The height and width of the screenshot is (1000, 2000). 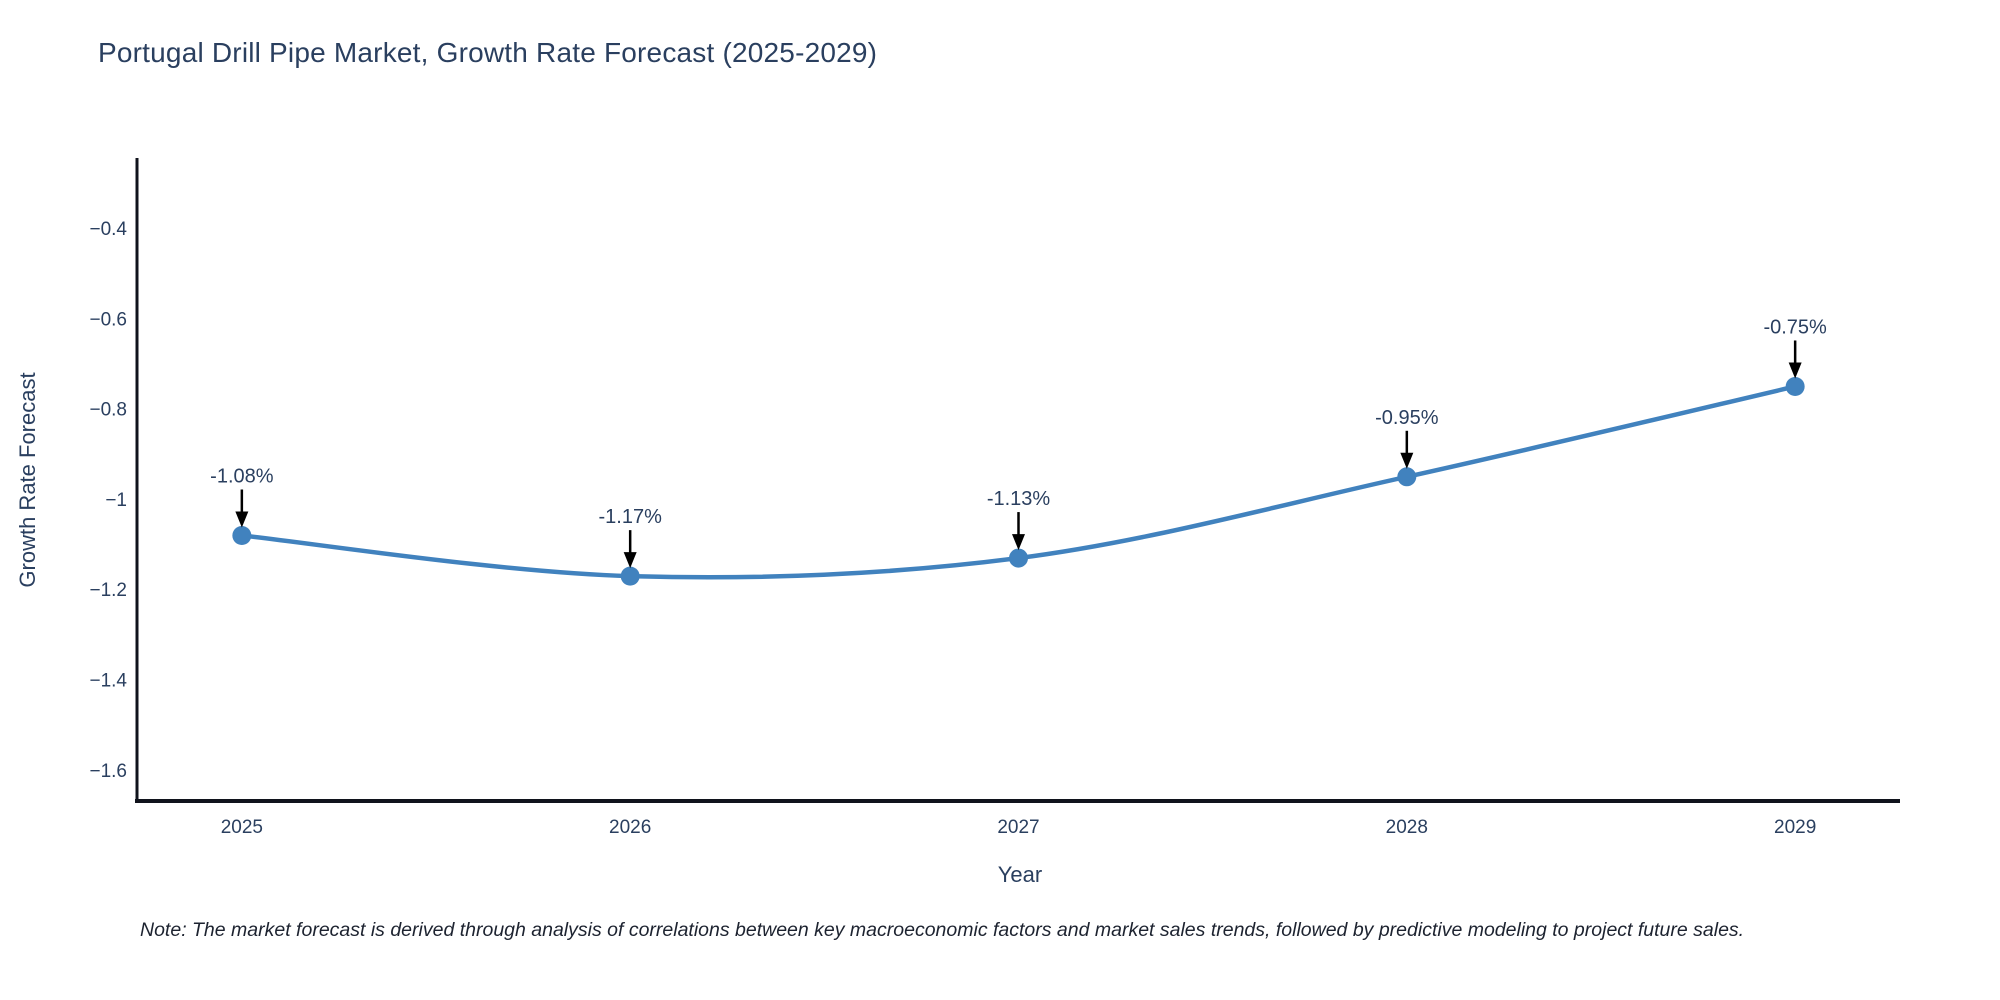 I want to click on y-tick-label: −1.2, so click(x=108, y=590).